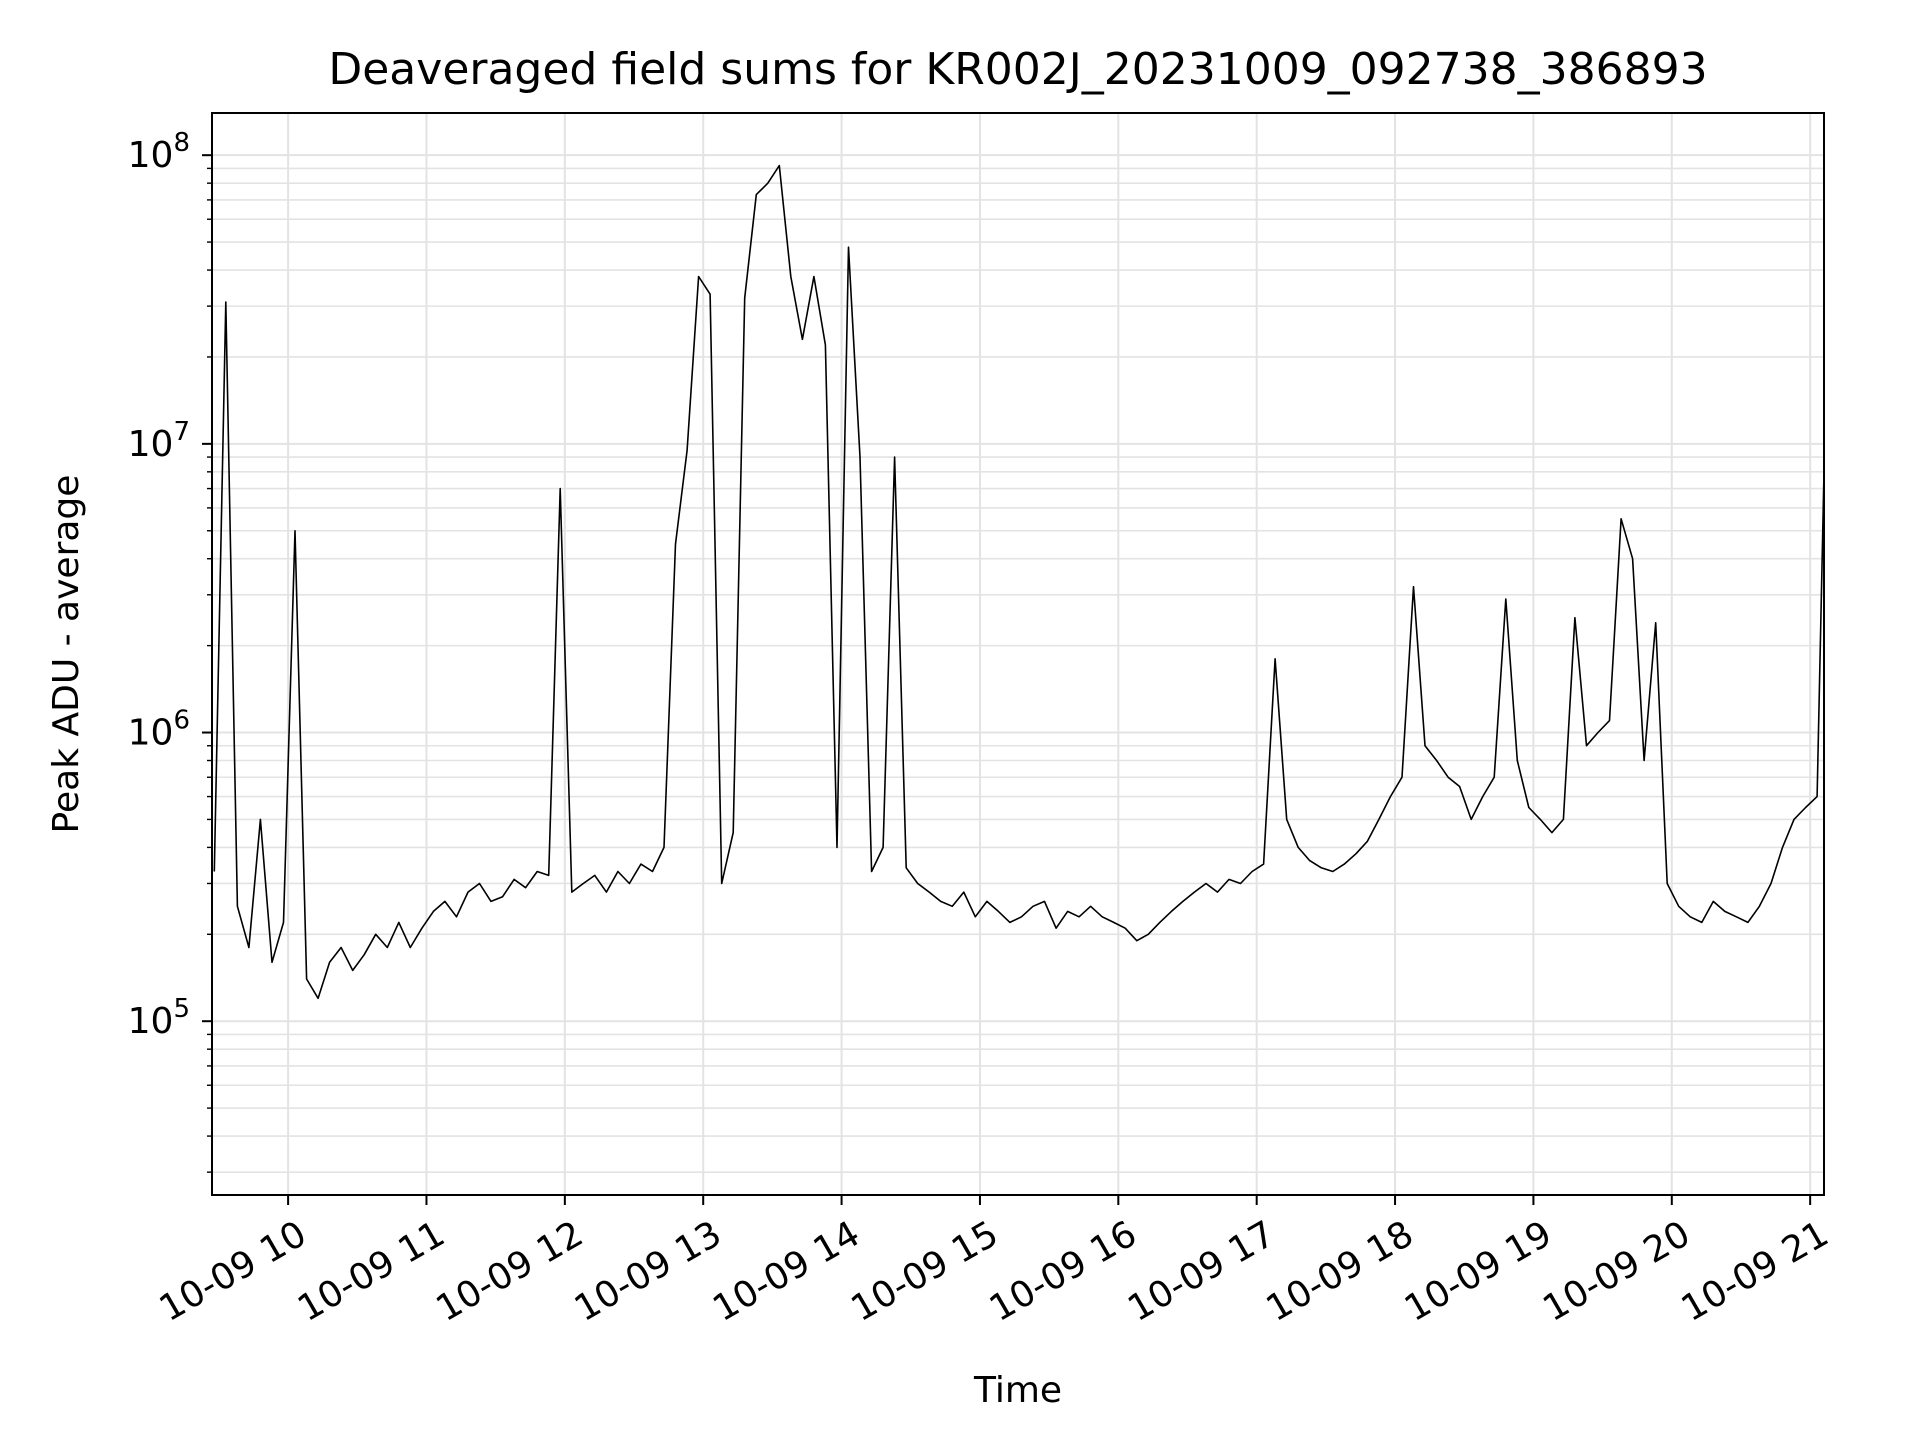 The width and height of the screenshot is (1920, 1440). I want to click on x-axis-label: Time, so click(1017, 1390).